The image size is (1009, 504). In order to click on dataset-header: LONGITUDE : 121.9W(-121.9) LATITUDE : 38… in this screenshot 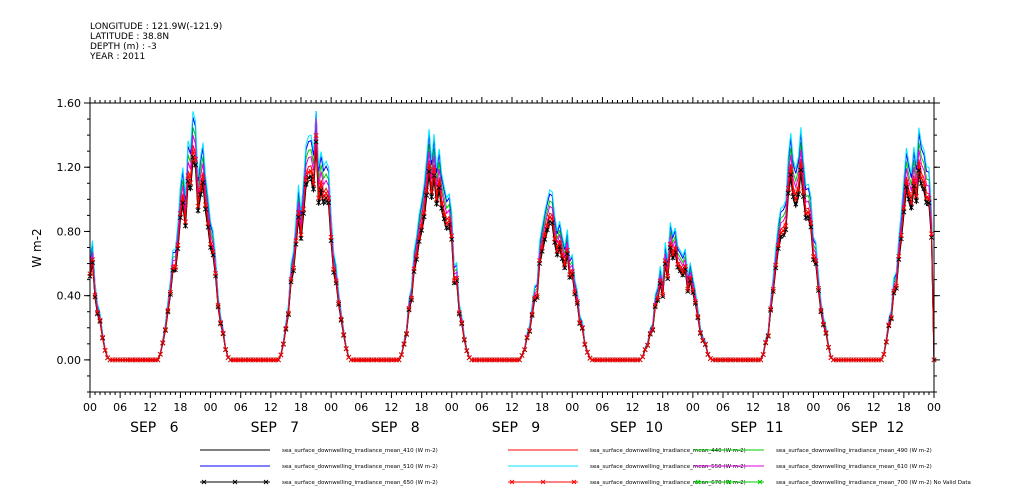, I will do `click(156, 42)`.